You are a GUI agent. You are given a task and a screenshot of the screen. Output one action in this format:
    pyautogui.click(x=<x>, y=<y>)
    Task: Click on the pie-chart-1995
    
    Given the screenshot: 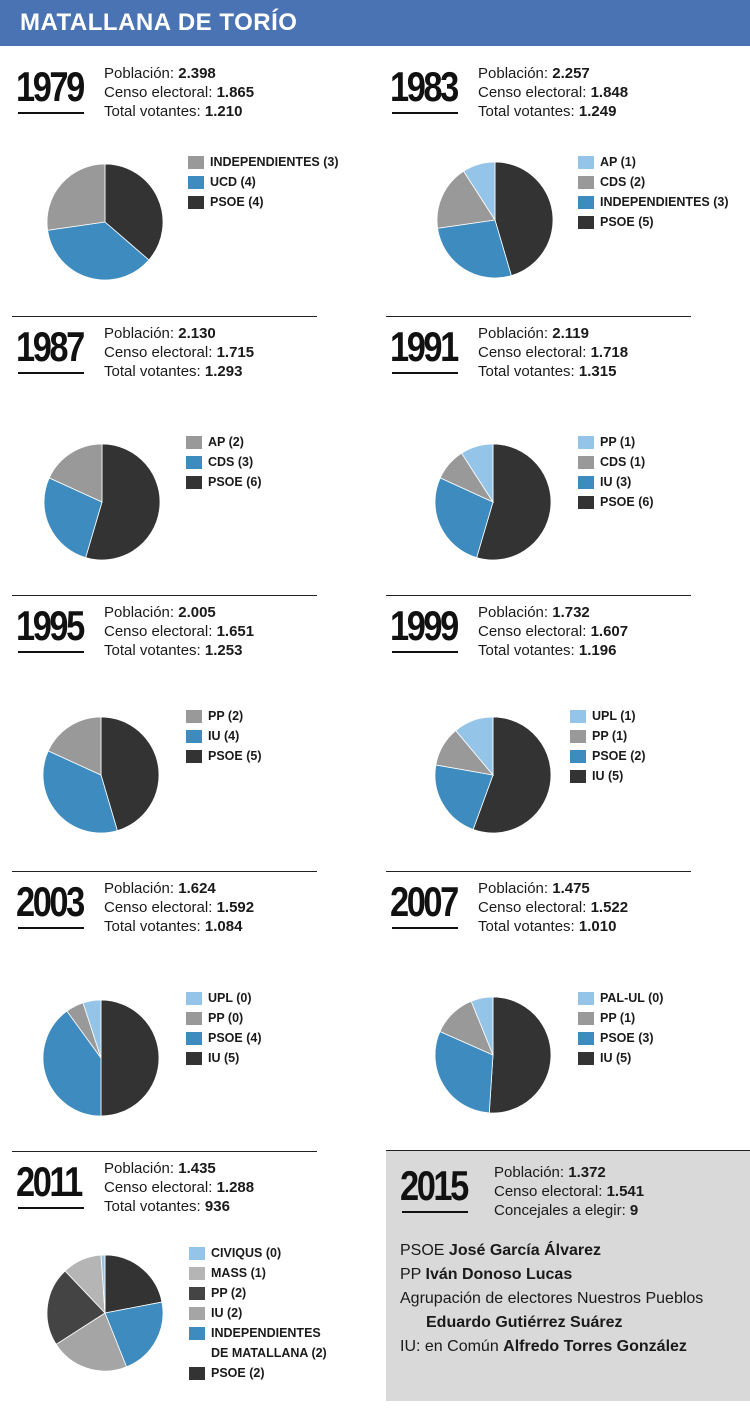 What is the action you would take?
    pyautogui.click(x=101, y=775)
    